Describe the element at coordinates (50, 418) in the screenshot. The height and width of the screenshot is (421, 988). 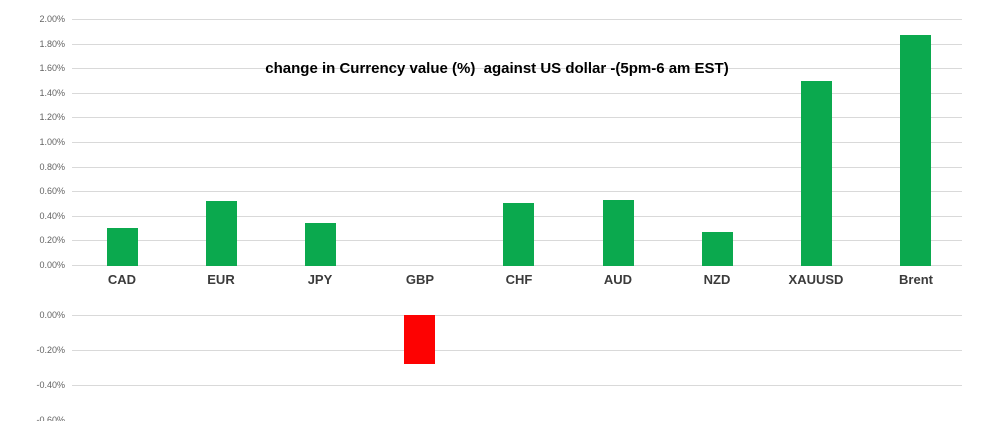
I see `y-axis-tick-label: -0.60%` at that location.